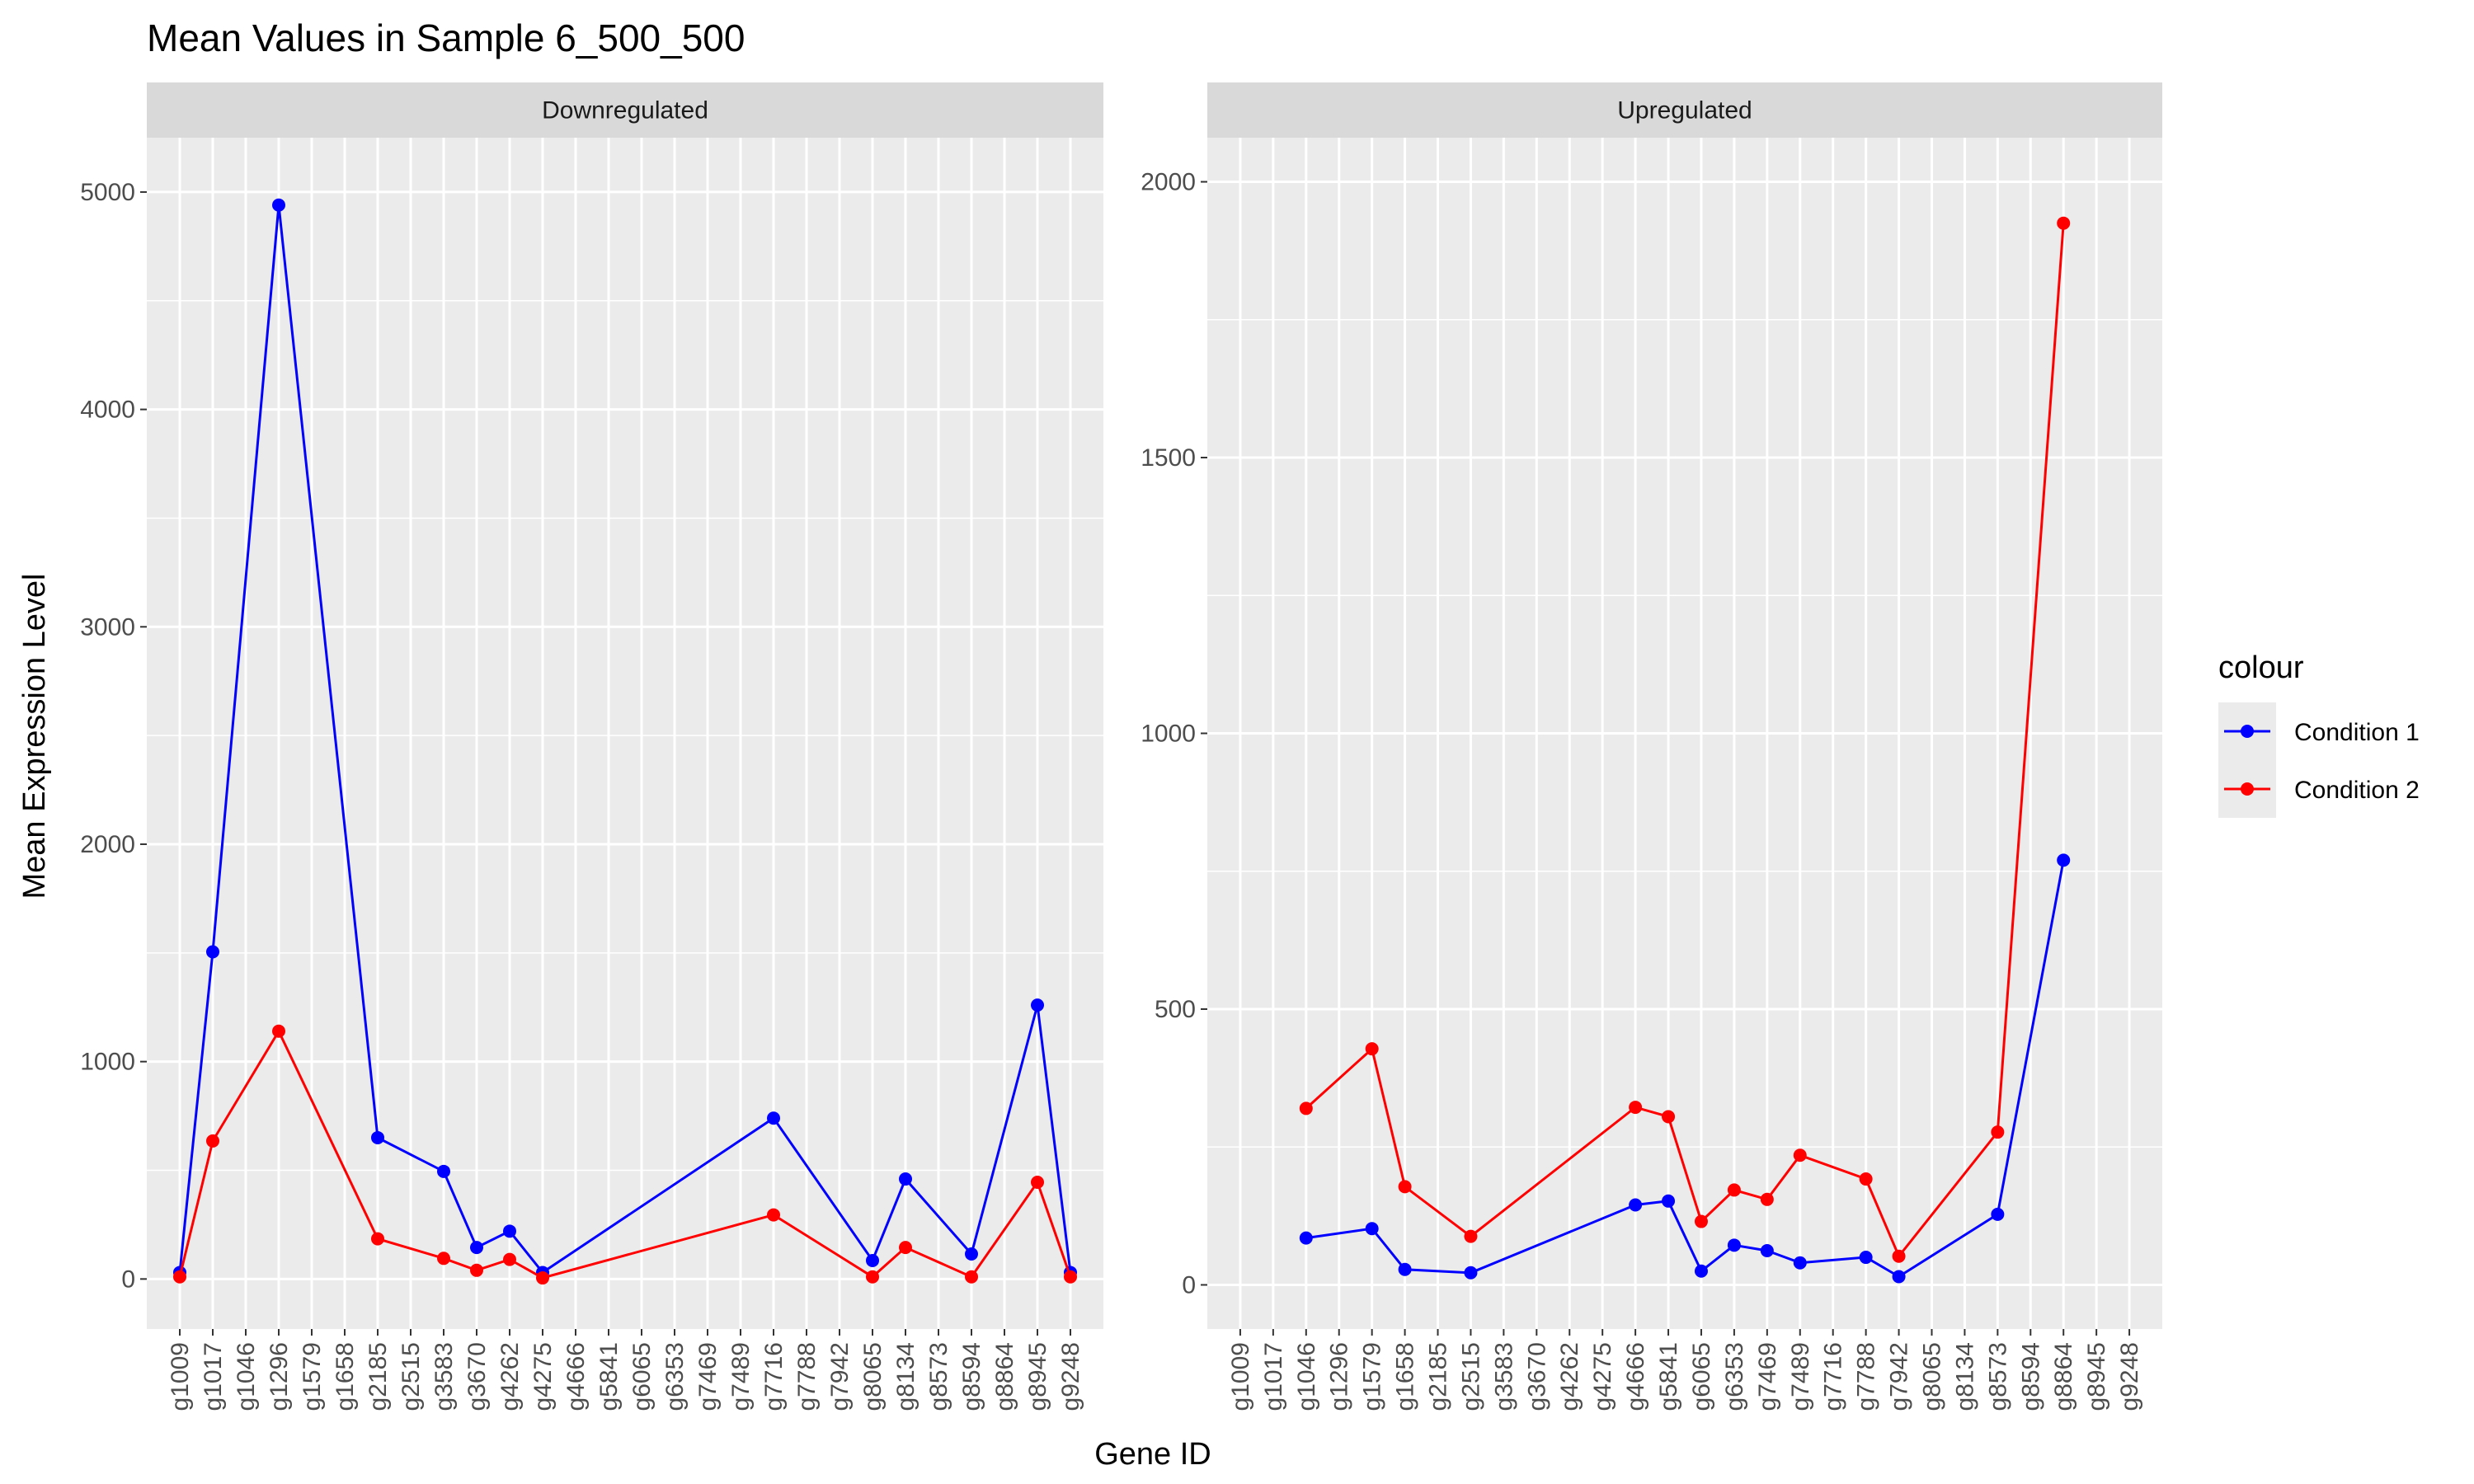  What do you see at coordinates (1684, 111) in the screenshot?
I see `facet-strip-label: Upregulated` at bounding box center [1684, 111].